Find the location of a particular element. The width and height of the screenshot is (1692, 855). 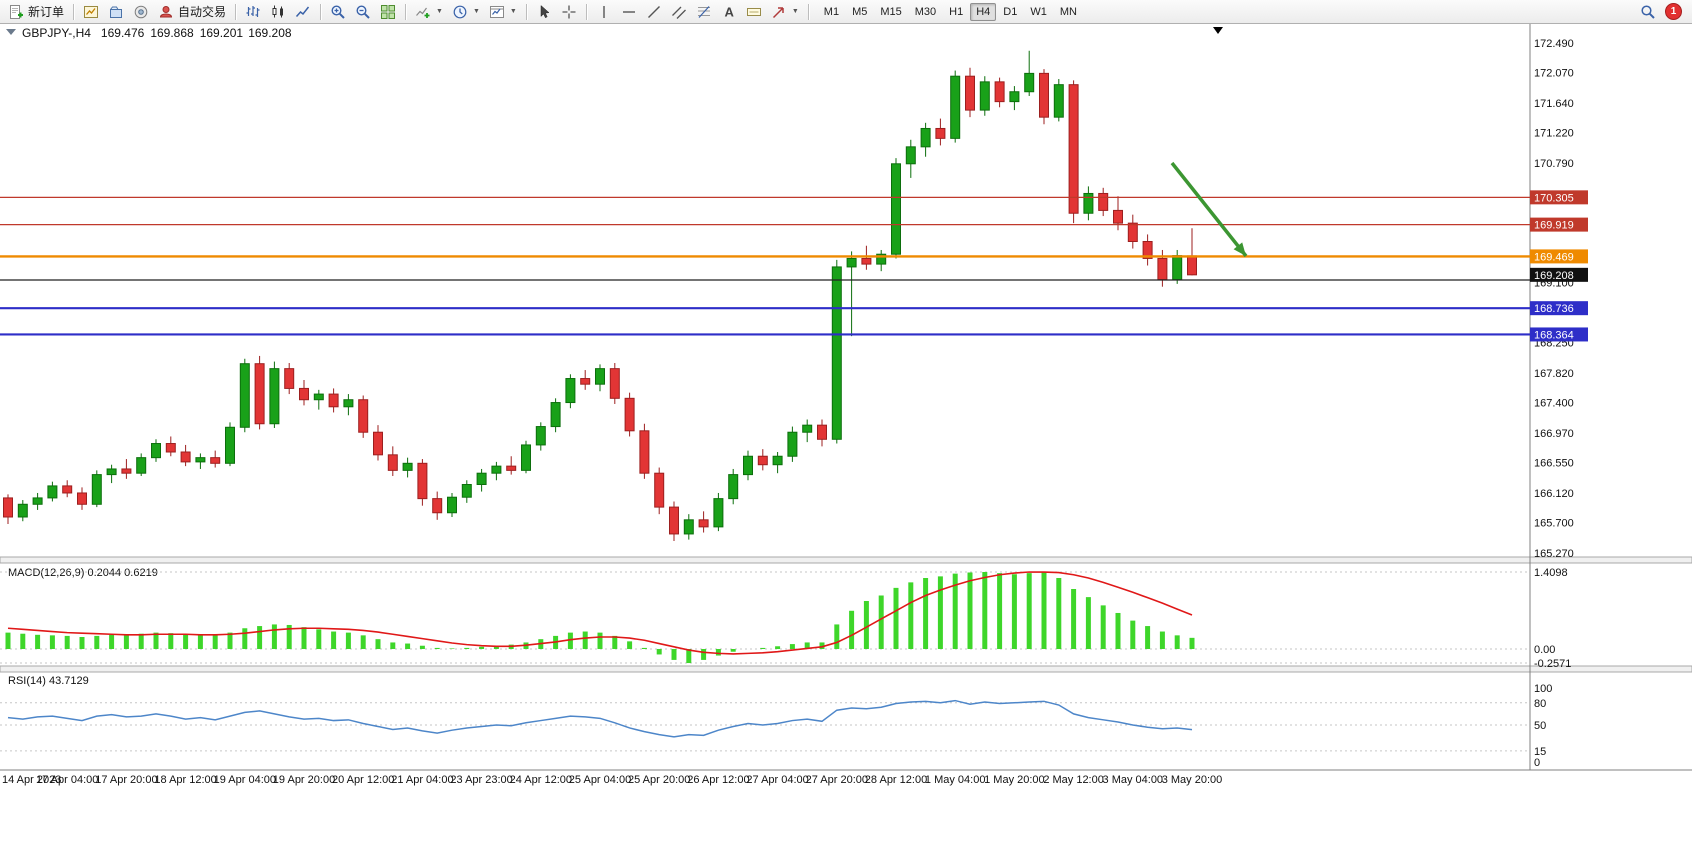

new-chart-button is located at coordinates (91, 12).